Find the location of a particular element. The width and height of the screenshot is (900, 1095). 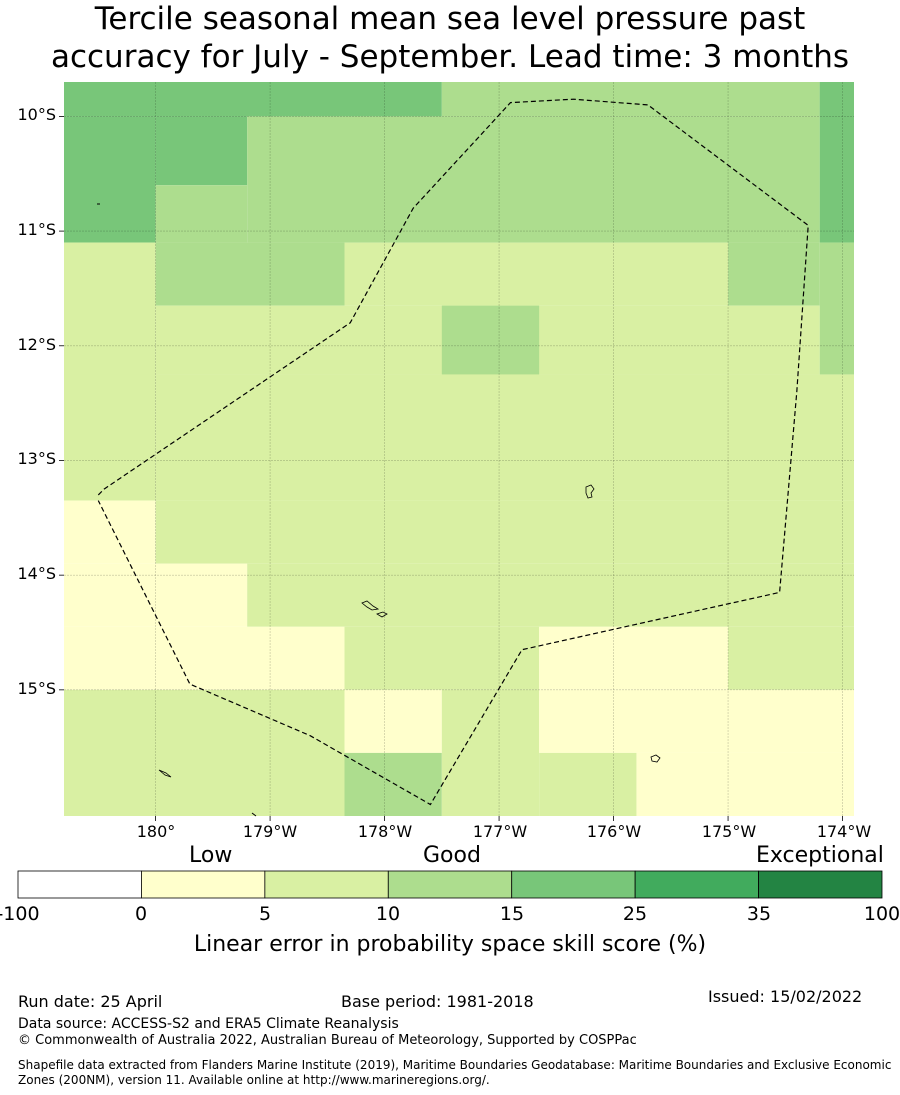

colorbar-tick-10: 10 is located at coordinates (388, 914).